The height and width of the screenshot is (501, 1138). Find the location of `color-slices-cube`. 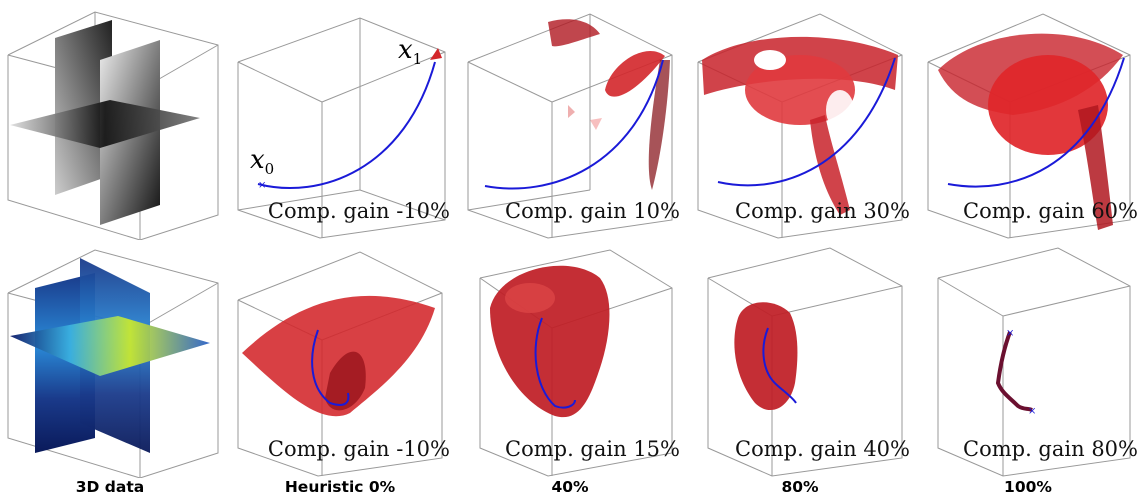

color-slices-cube is located at coordinates (113, 363).